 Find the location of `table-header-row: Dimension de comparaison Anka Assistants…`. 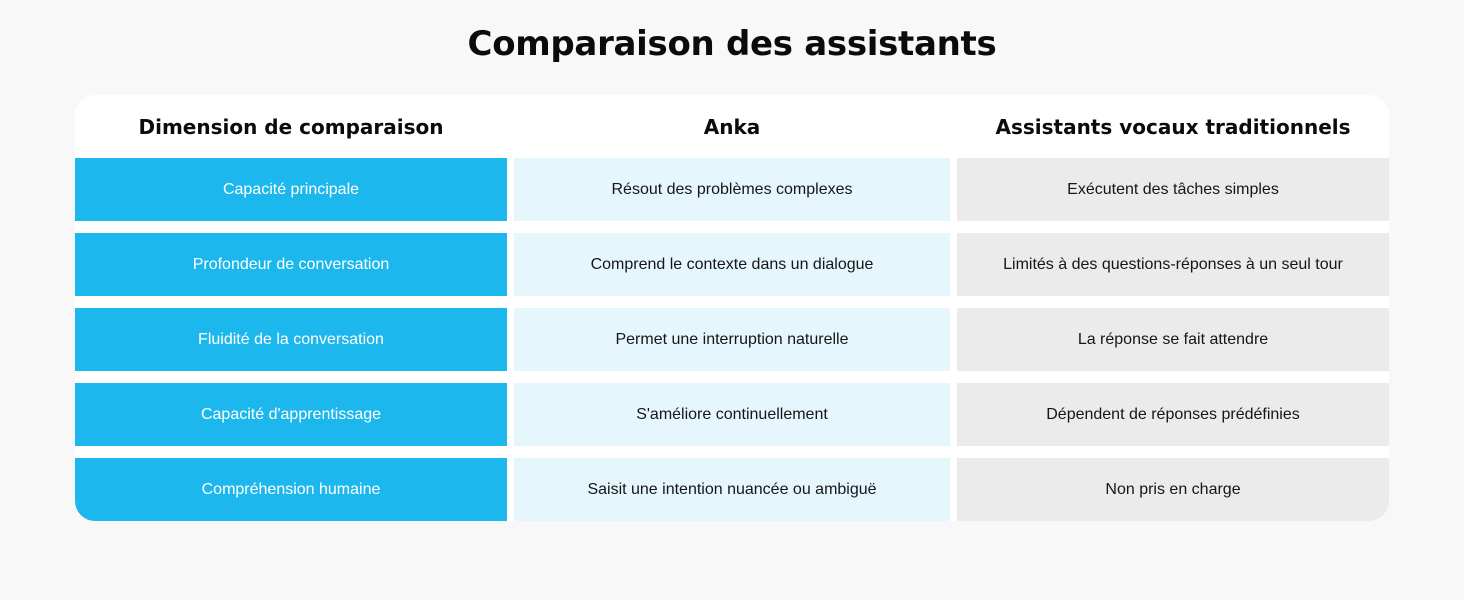

table-header-row: Dimension de comparaison Anka Assistants… is located at coordinates (732, 126).